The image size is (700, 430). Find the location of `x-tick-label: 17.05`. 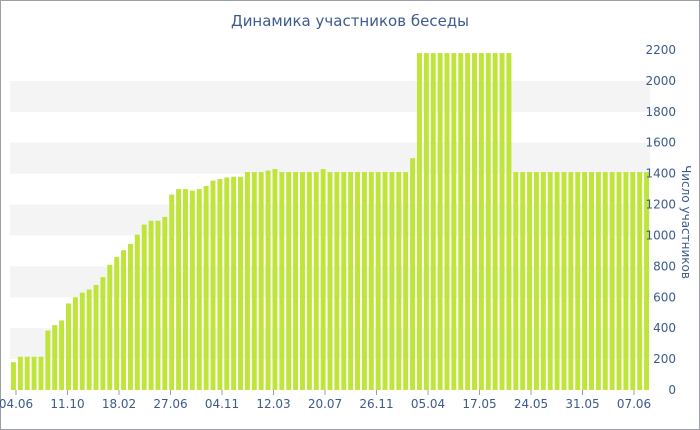

x-tick-label: 17.05 is located at coordinates (479, 404).